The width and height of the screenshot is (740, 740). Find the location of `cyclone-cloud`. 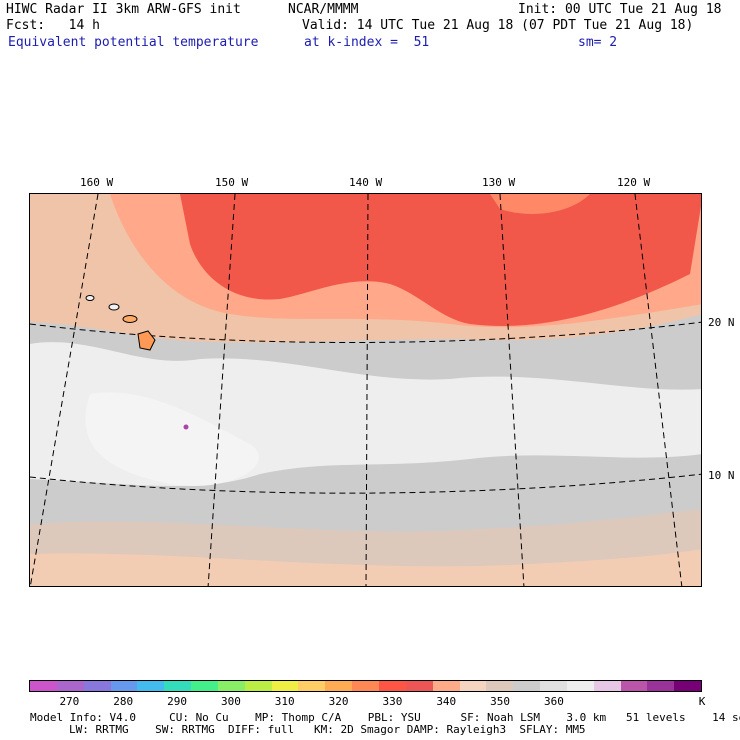

cyclone-cloud is located at coordinates (172, 439).